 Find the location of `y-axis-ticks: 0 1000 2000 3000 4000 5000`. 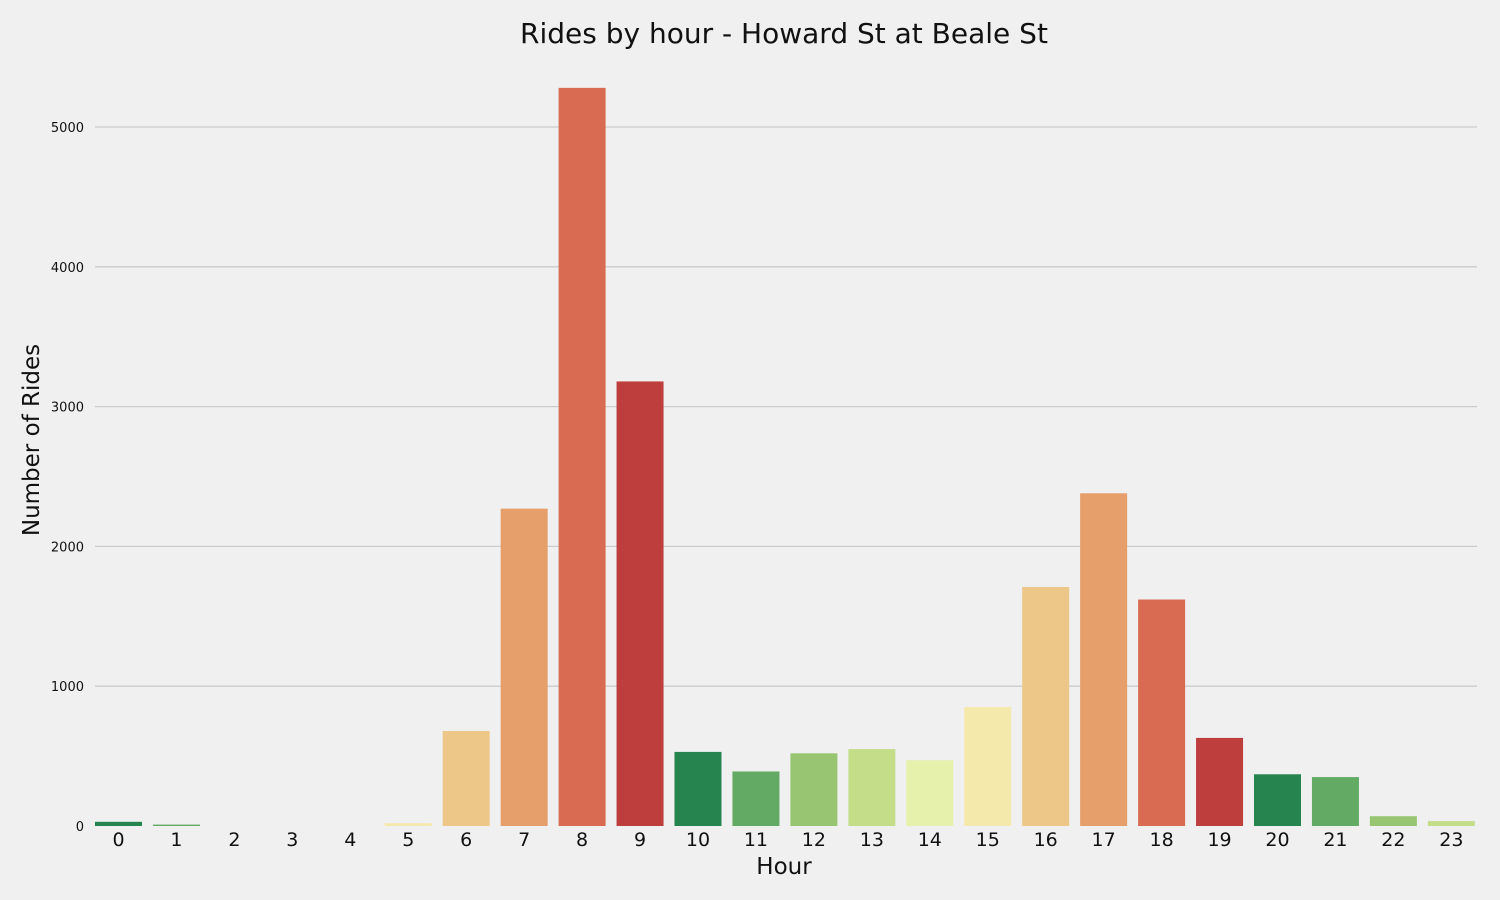

y-axis-ticks: 0 1000 2000 3000 4000 5000 is located at coordinates (67, 478).